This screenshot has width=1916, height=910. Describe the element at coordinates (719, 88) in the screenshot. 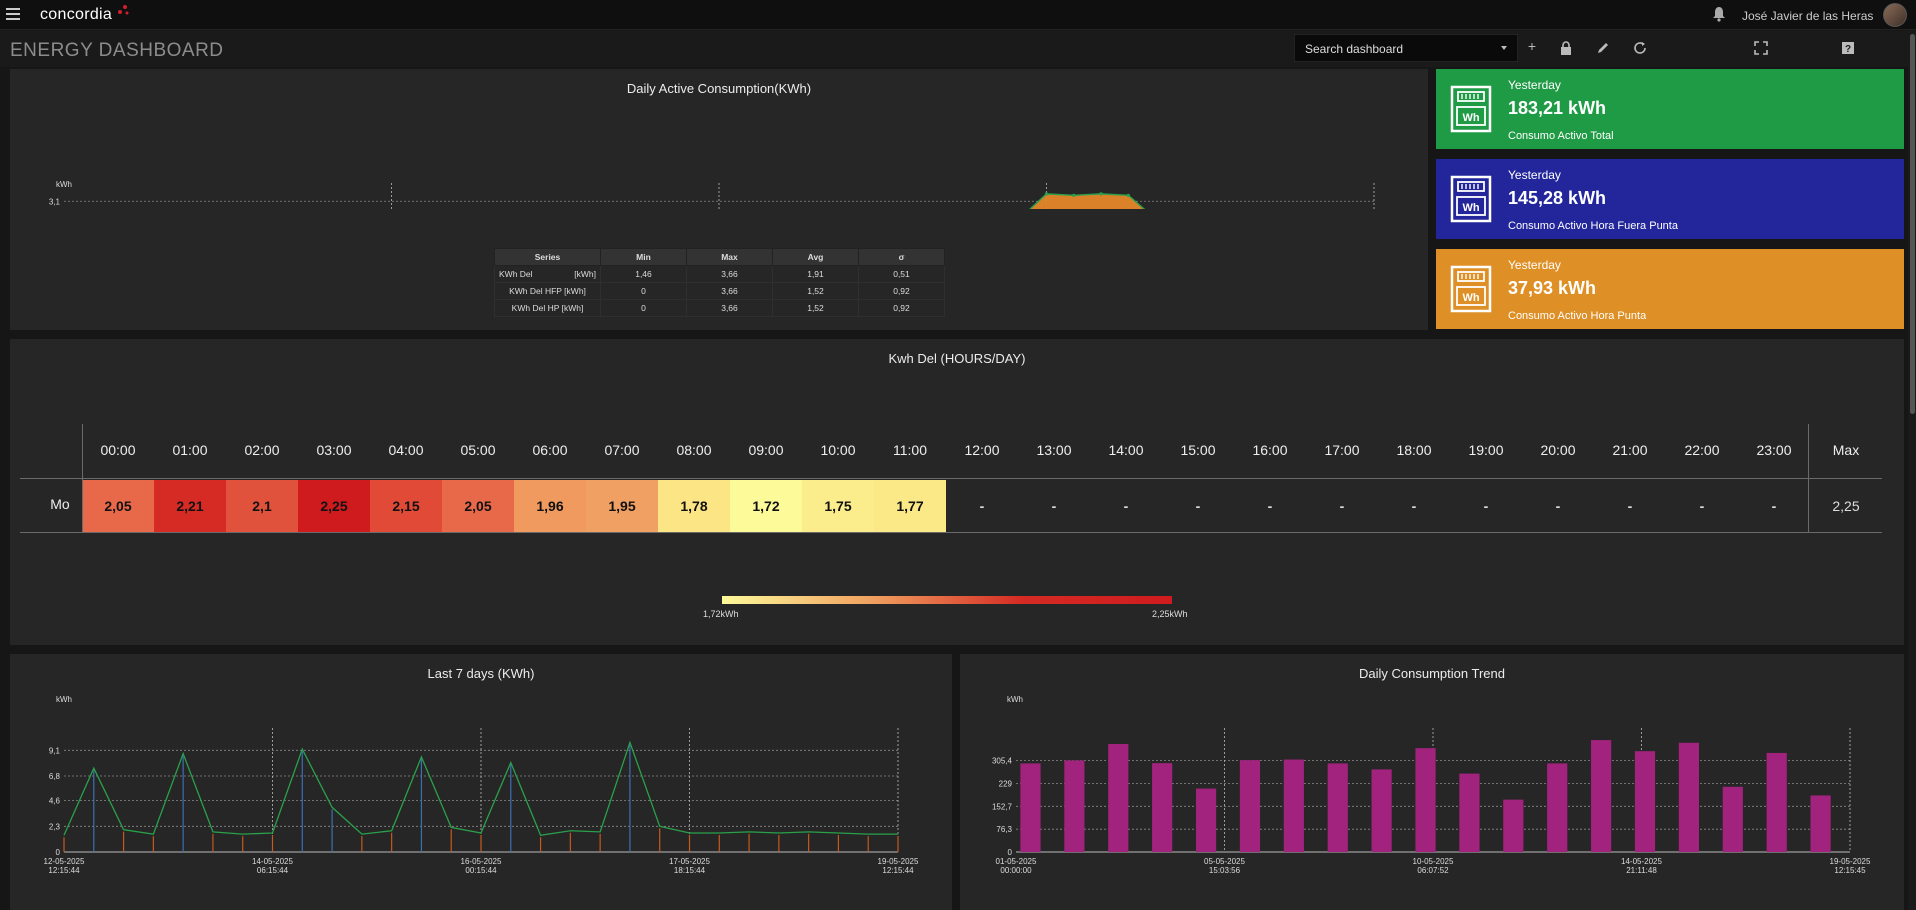

I see `panel-title: Daily Active Consumption(KWh)` at that location.